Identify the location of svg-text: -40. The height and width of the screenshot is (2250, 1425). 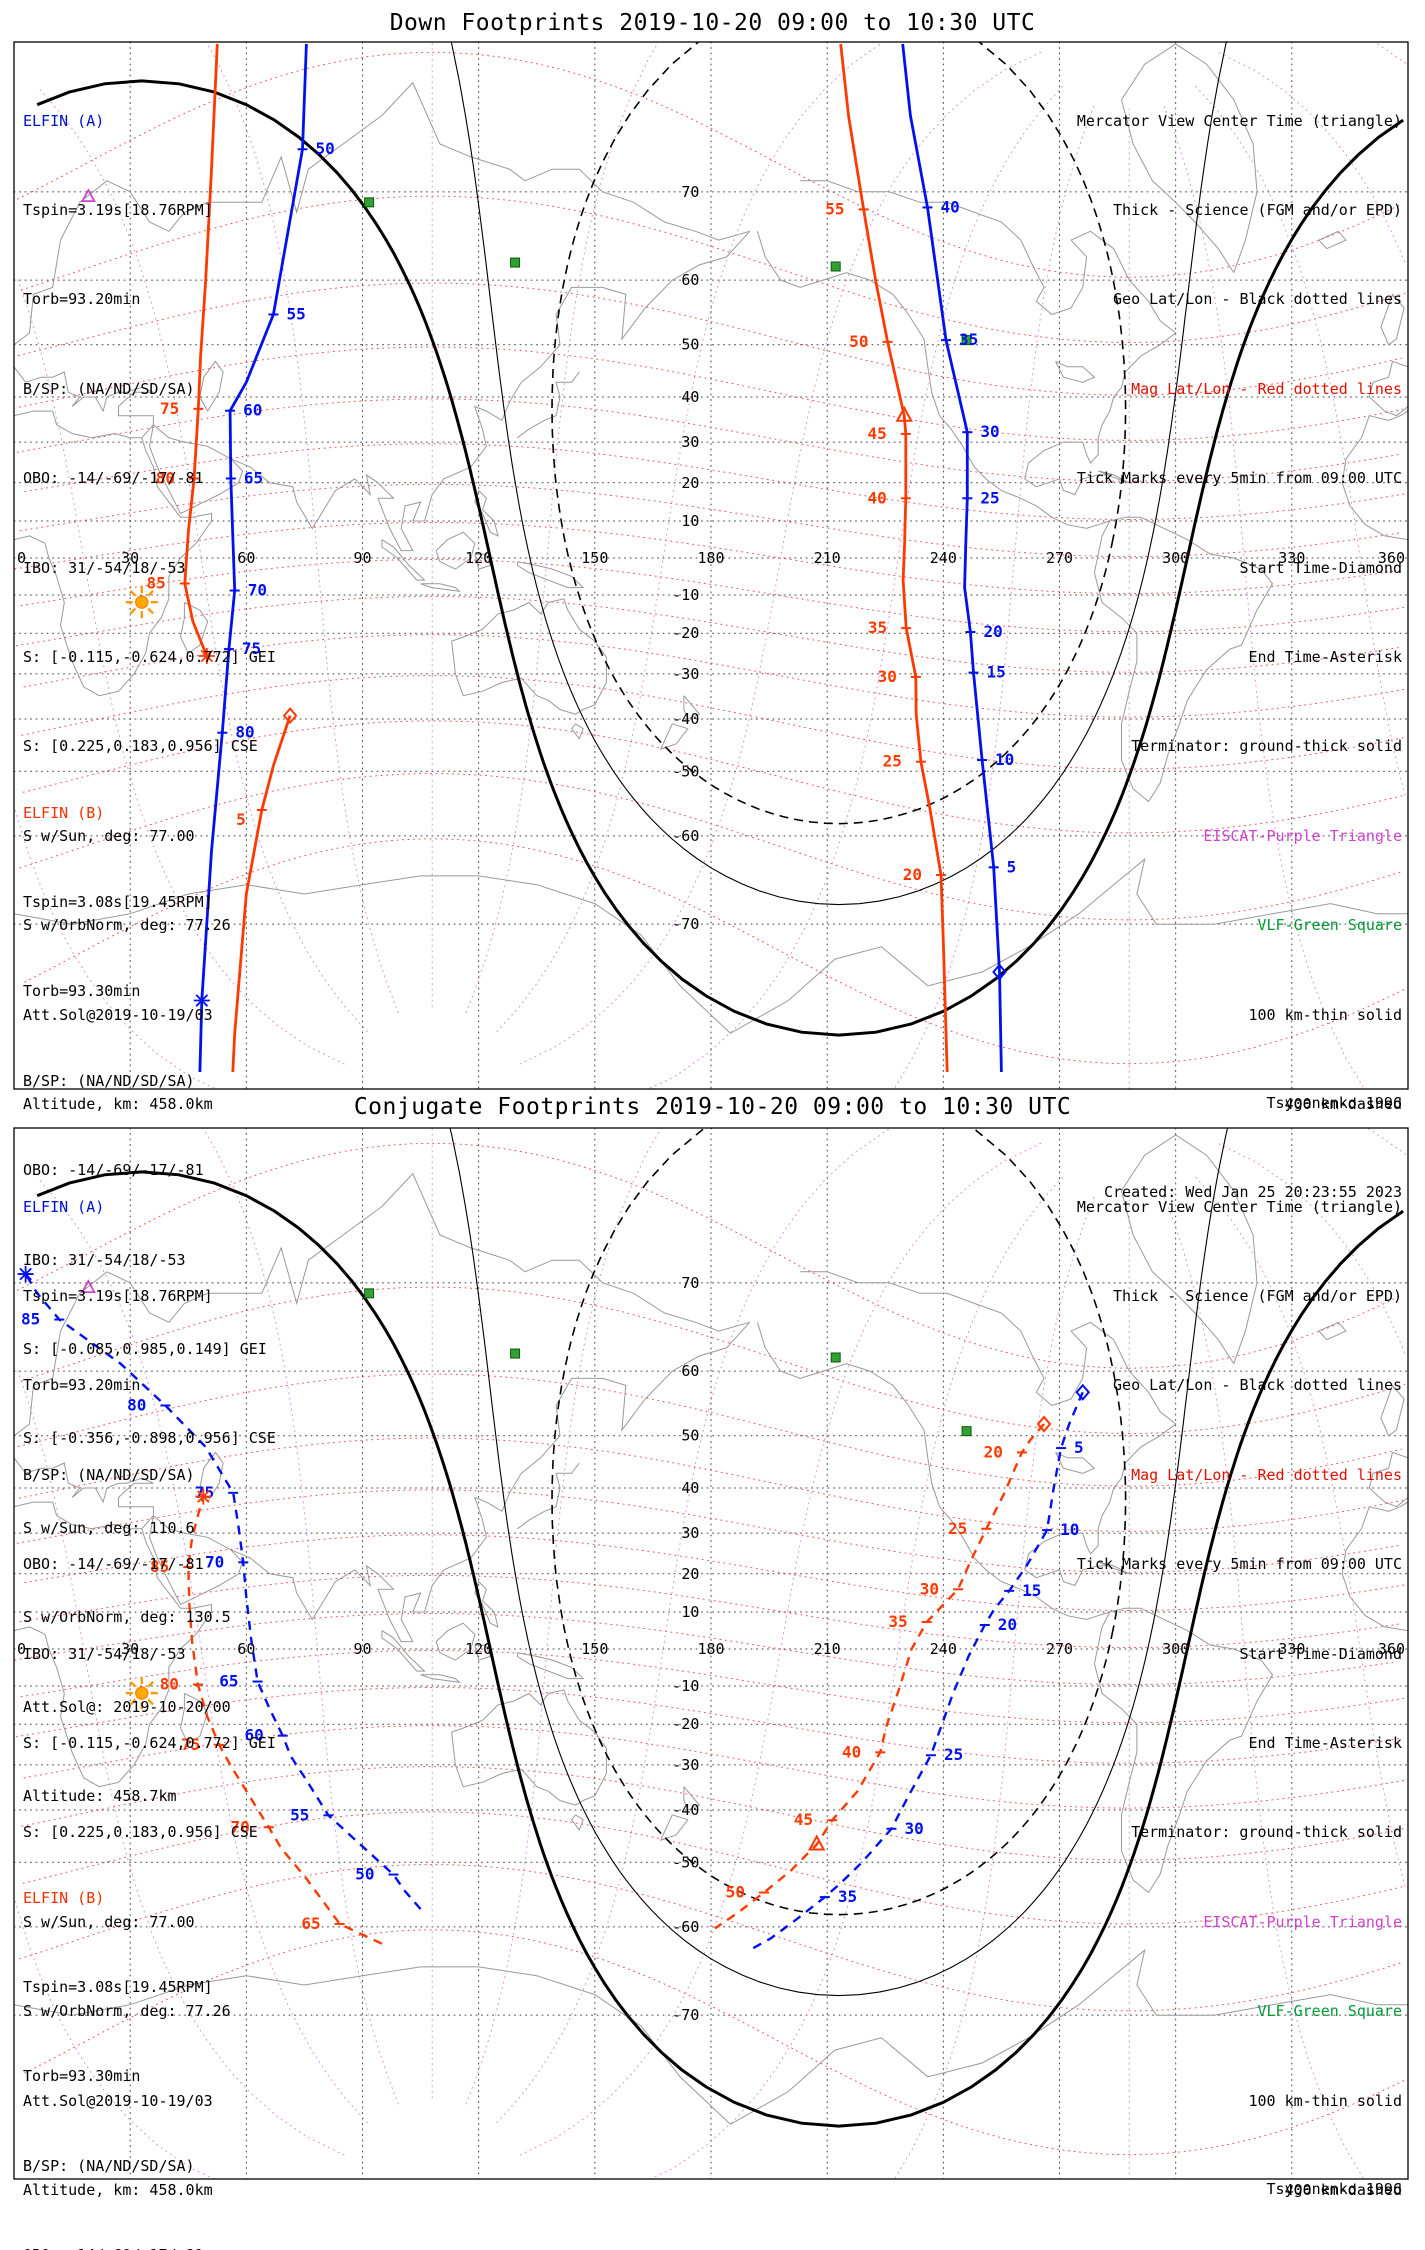
(685, 1810).